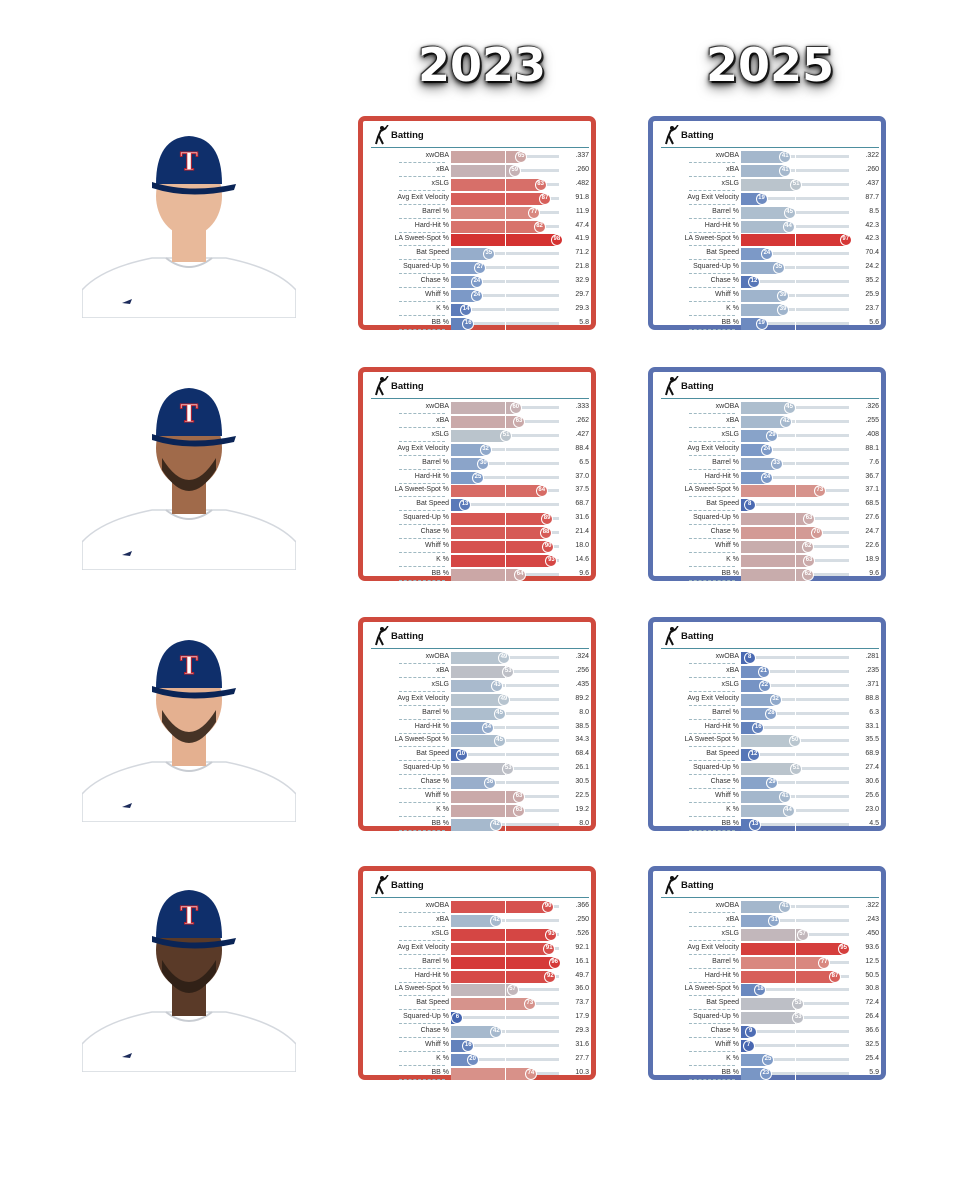 This screenshot has width=960, height=1200. What do you see at coordinates (872, 1058) in the screenshot?
I see `stat-value: 25.4` at bounding box center [872, 1058].